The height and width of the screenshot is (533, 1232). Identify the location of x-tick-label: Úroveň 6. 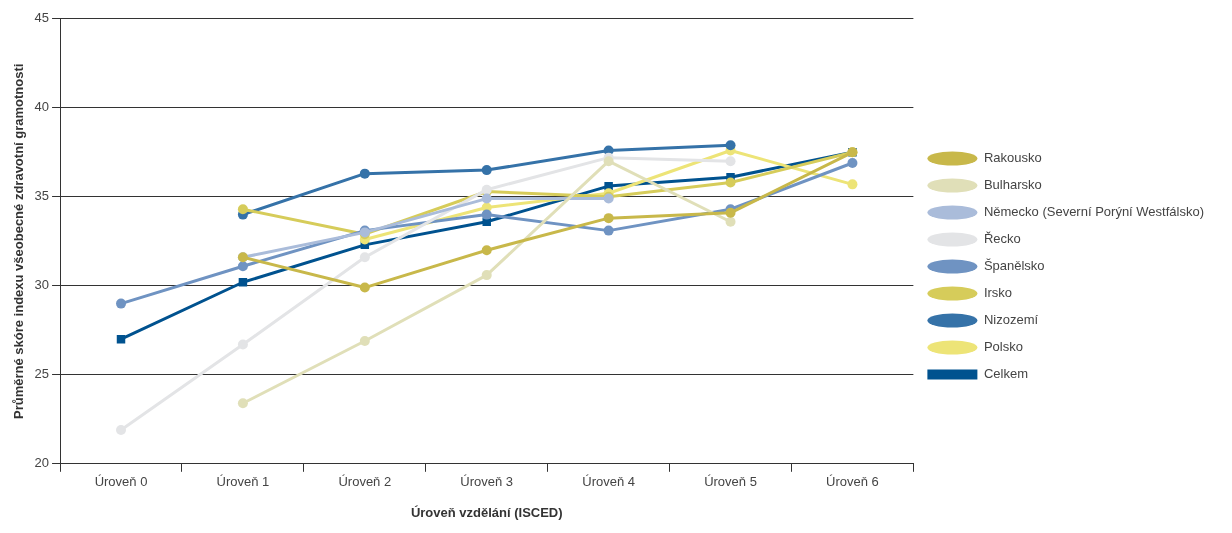
(852, 482).